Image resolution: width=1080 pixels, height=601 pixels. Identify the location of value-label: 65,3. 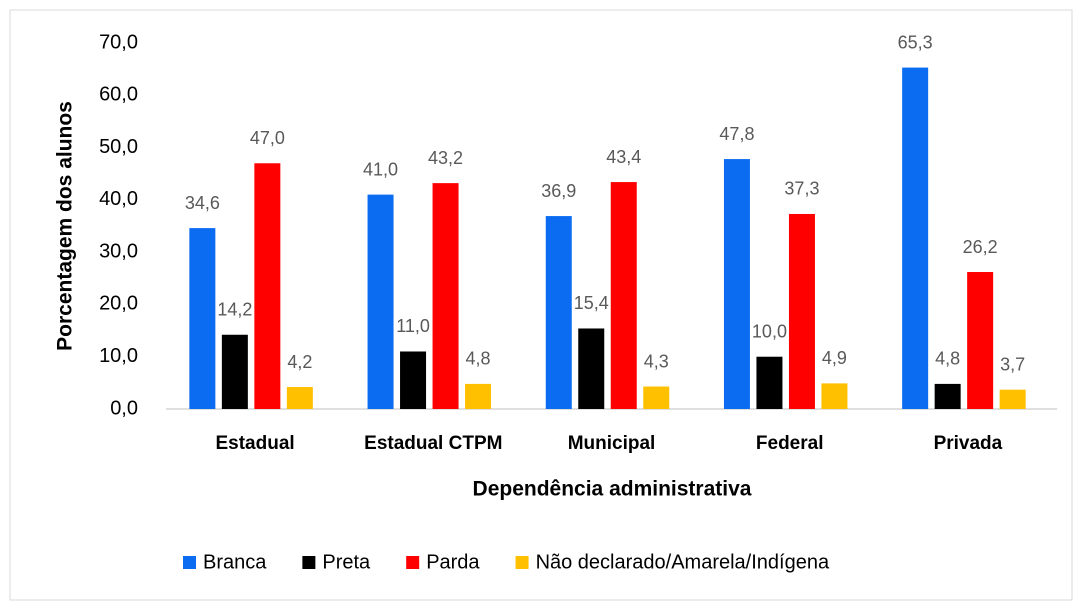
(915, 42).